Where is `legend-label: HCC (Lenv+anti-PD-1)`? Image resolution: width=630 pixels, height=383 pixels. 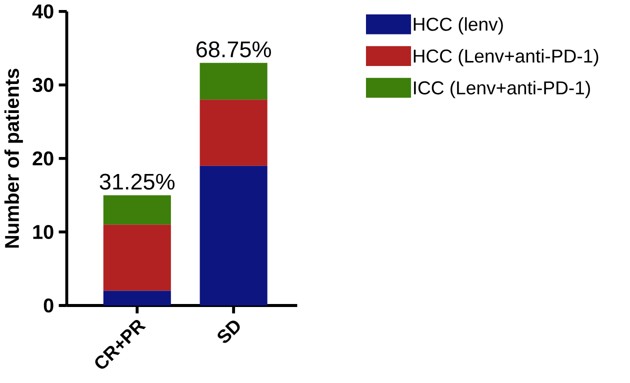 legend-label: HCC (Lenv+anti-PD-1) is located at coordinates (506, 57).